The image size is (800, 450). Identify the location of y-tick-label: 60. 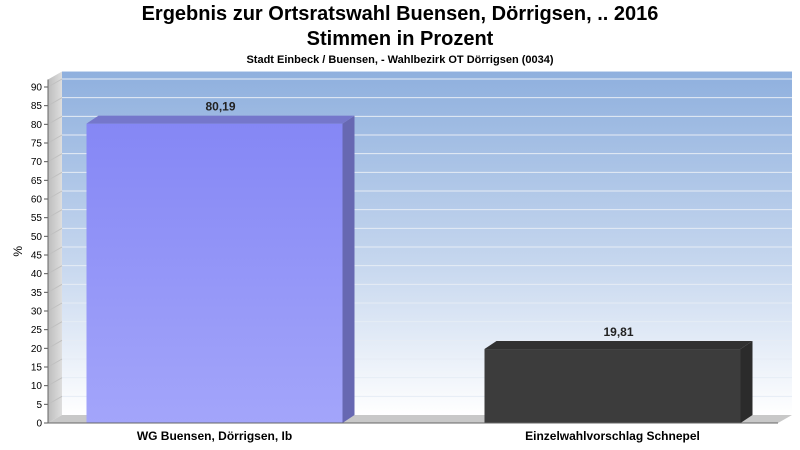
(37, 200).